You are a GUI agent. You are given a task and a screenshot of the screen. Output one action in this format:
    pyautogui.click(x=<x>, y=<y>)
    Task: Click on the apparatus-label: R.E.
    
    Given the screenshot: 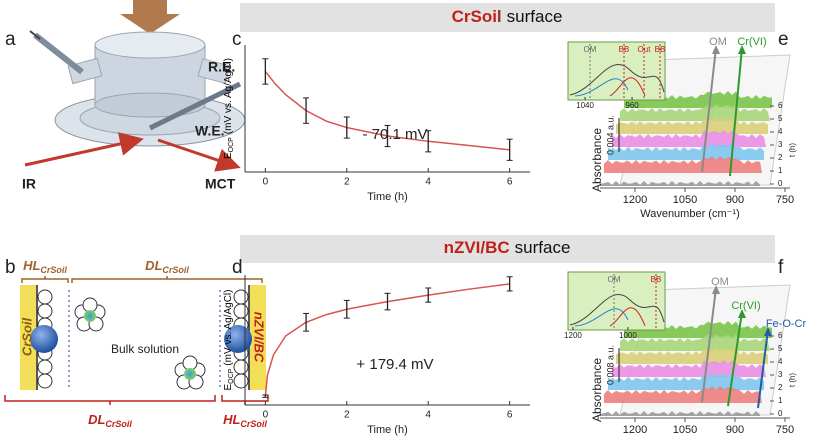 What is the action you would take?
    pyautogui.click(x=221, y=67)
    